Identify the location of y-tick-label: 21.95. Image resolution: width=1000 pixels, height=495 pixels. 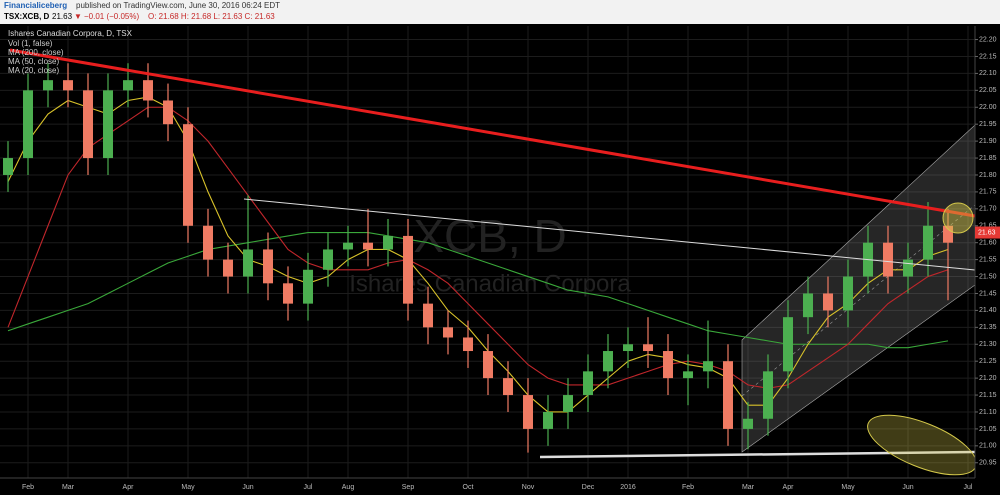
(988, 124).